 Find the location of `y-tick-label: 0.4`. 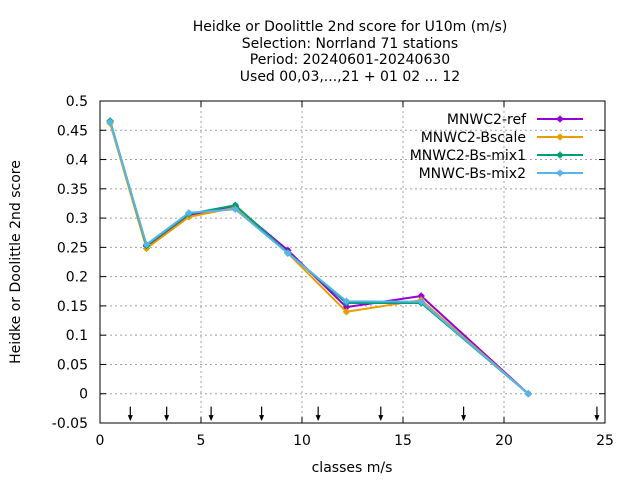

y-tick-label: 0.4 is located at coordinates (77, 161).